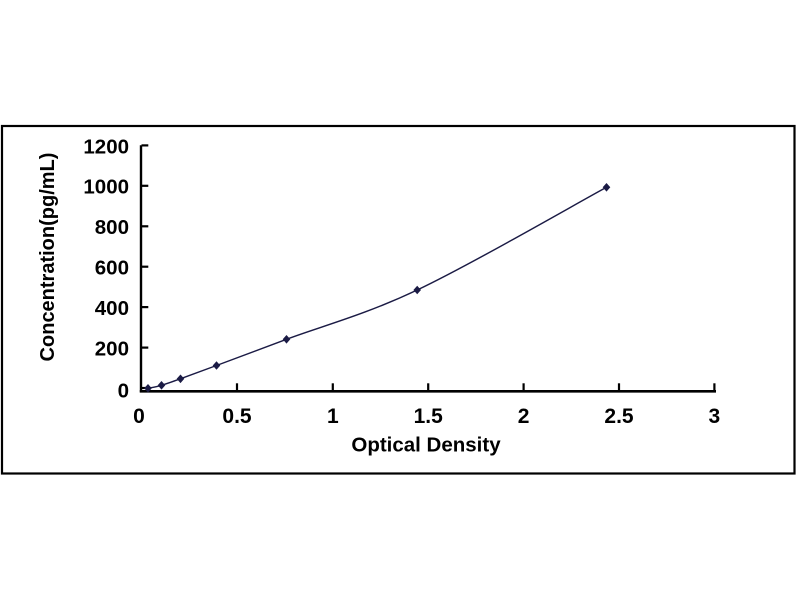  I want to click on svg-text: 1, so click(333, 416).